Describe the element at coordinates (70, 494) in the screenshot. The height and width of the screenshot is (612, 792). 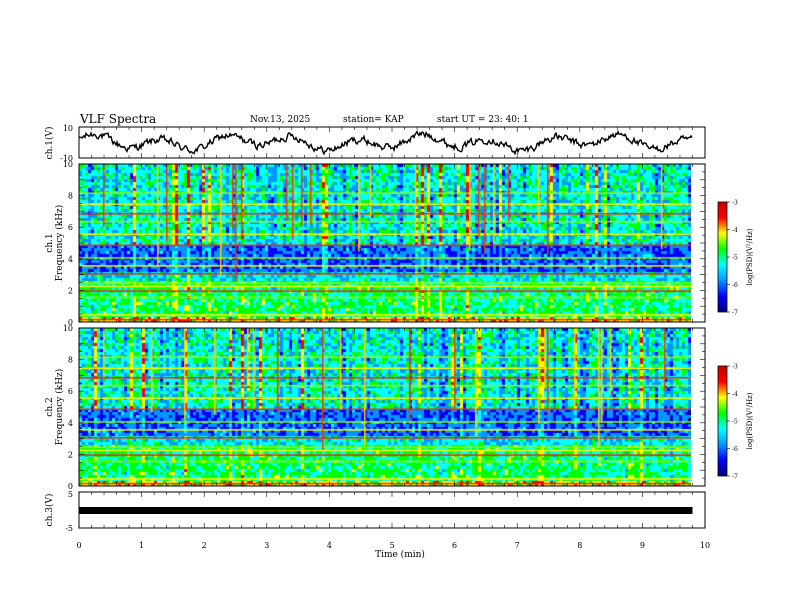
I see `ch3-ytick-top: 5` at that location.